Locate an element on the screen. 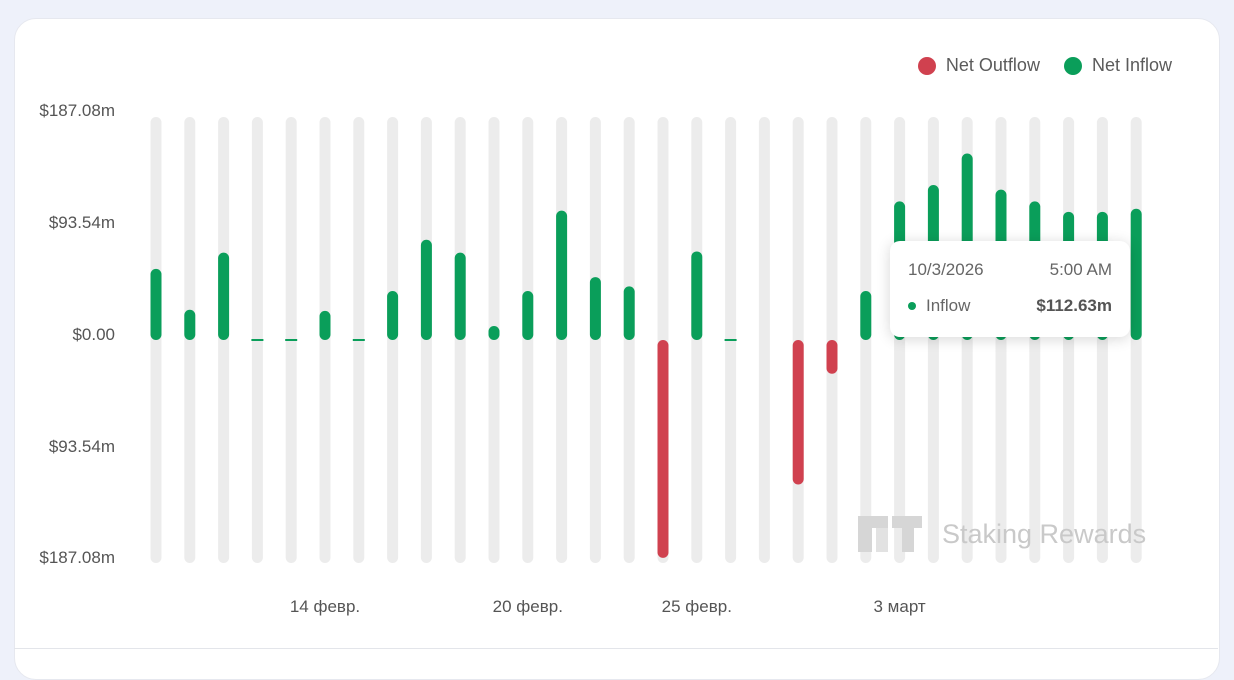 The height and width of the screenshot is (680, 1234). legend-item-inflow: Net Inflow is located at coordinates (1117, 65).